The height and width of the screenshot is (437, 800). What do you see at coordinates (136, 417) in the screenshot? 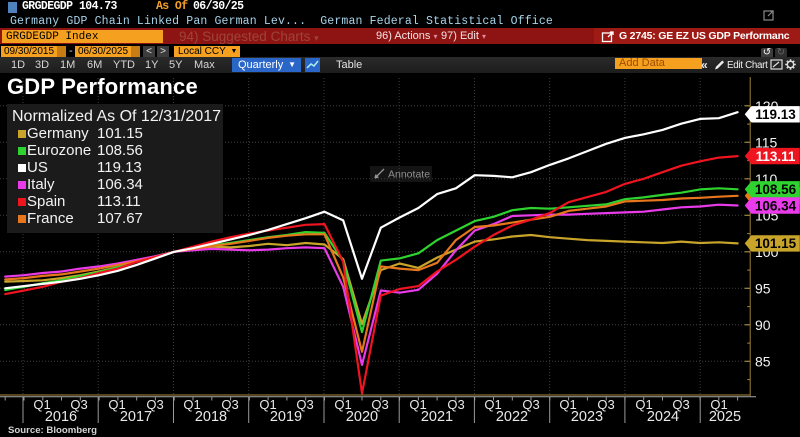
I see `svg-text: 2017` at bounding box center [136, 417].